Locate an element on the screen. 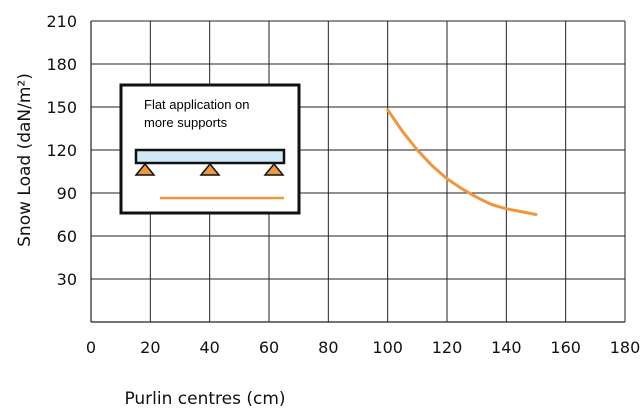 The image size is (642, 412). x-axis-title: Purlin centres (cm) is located at coordinates (204, 399).